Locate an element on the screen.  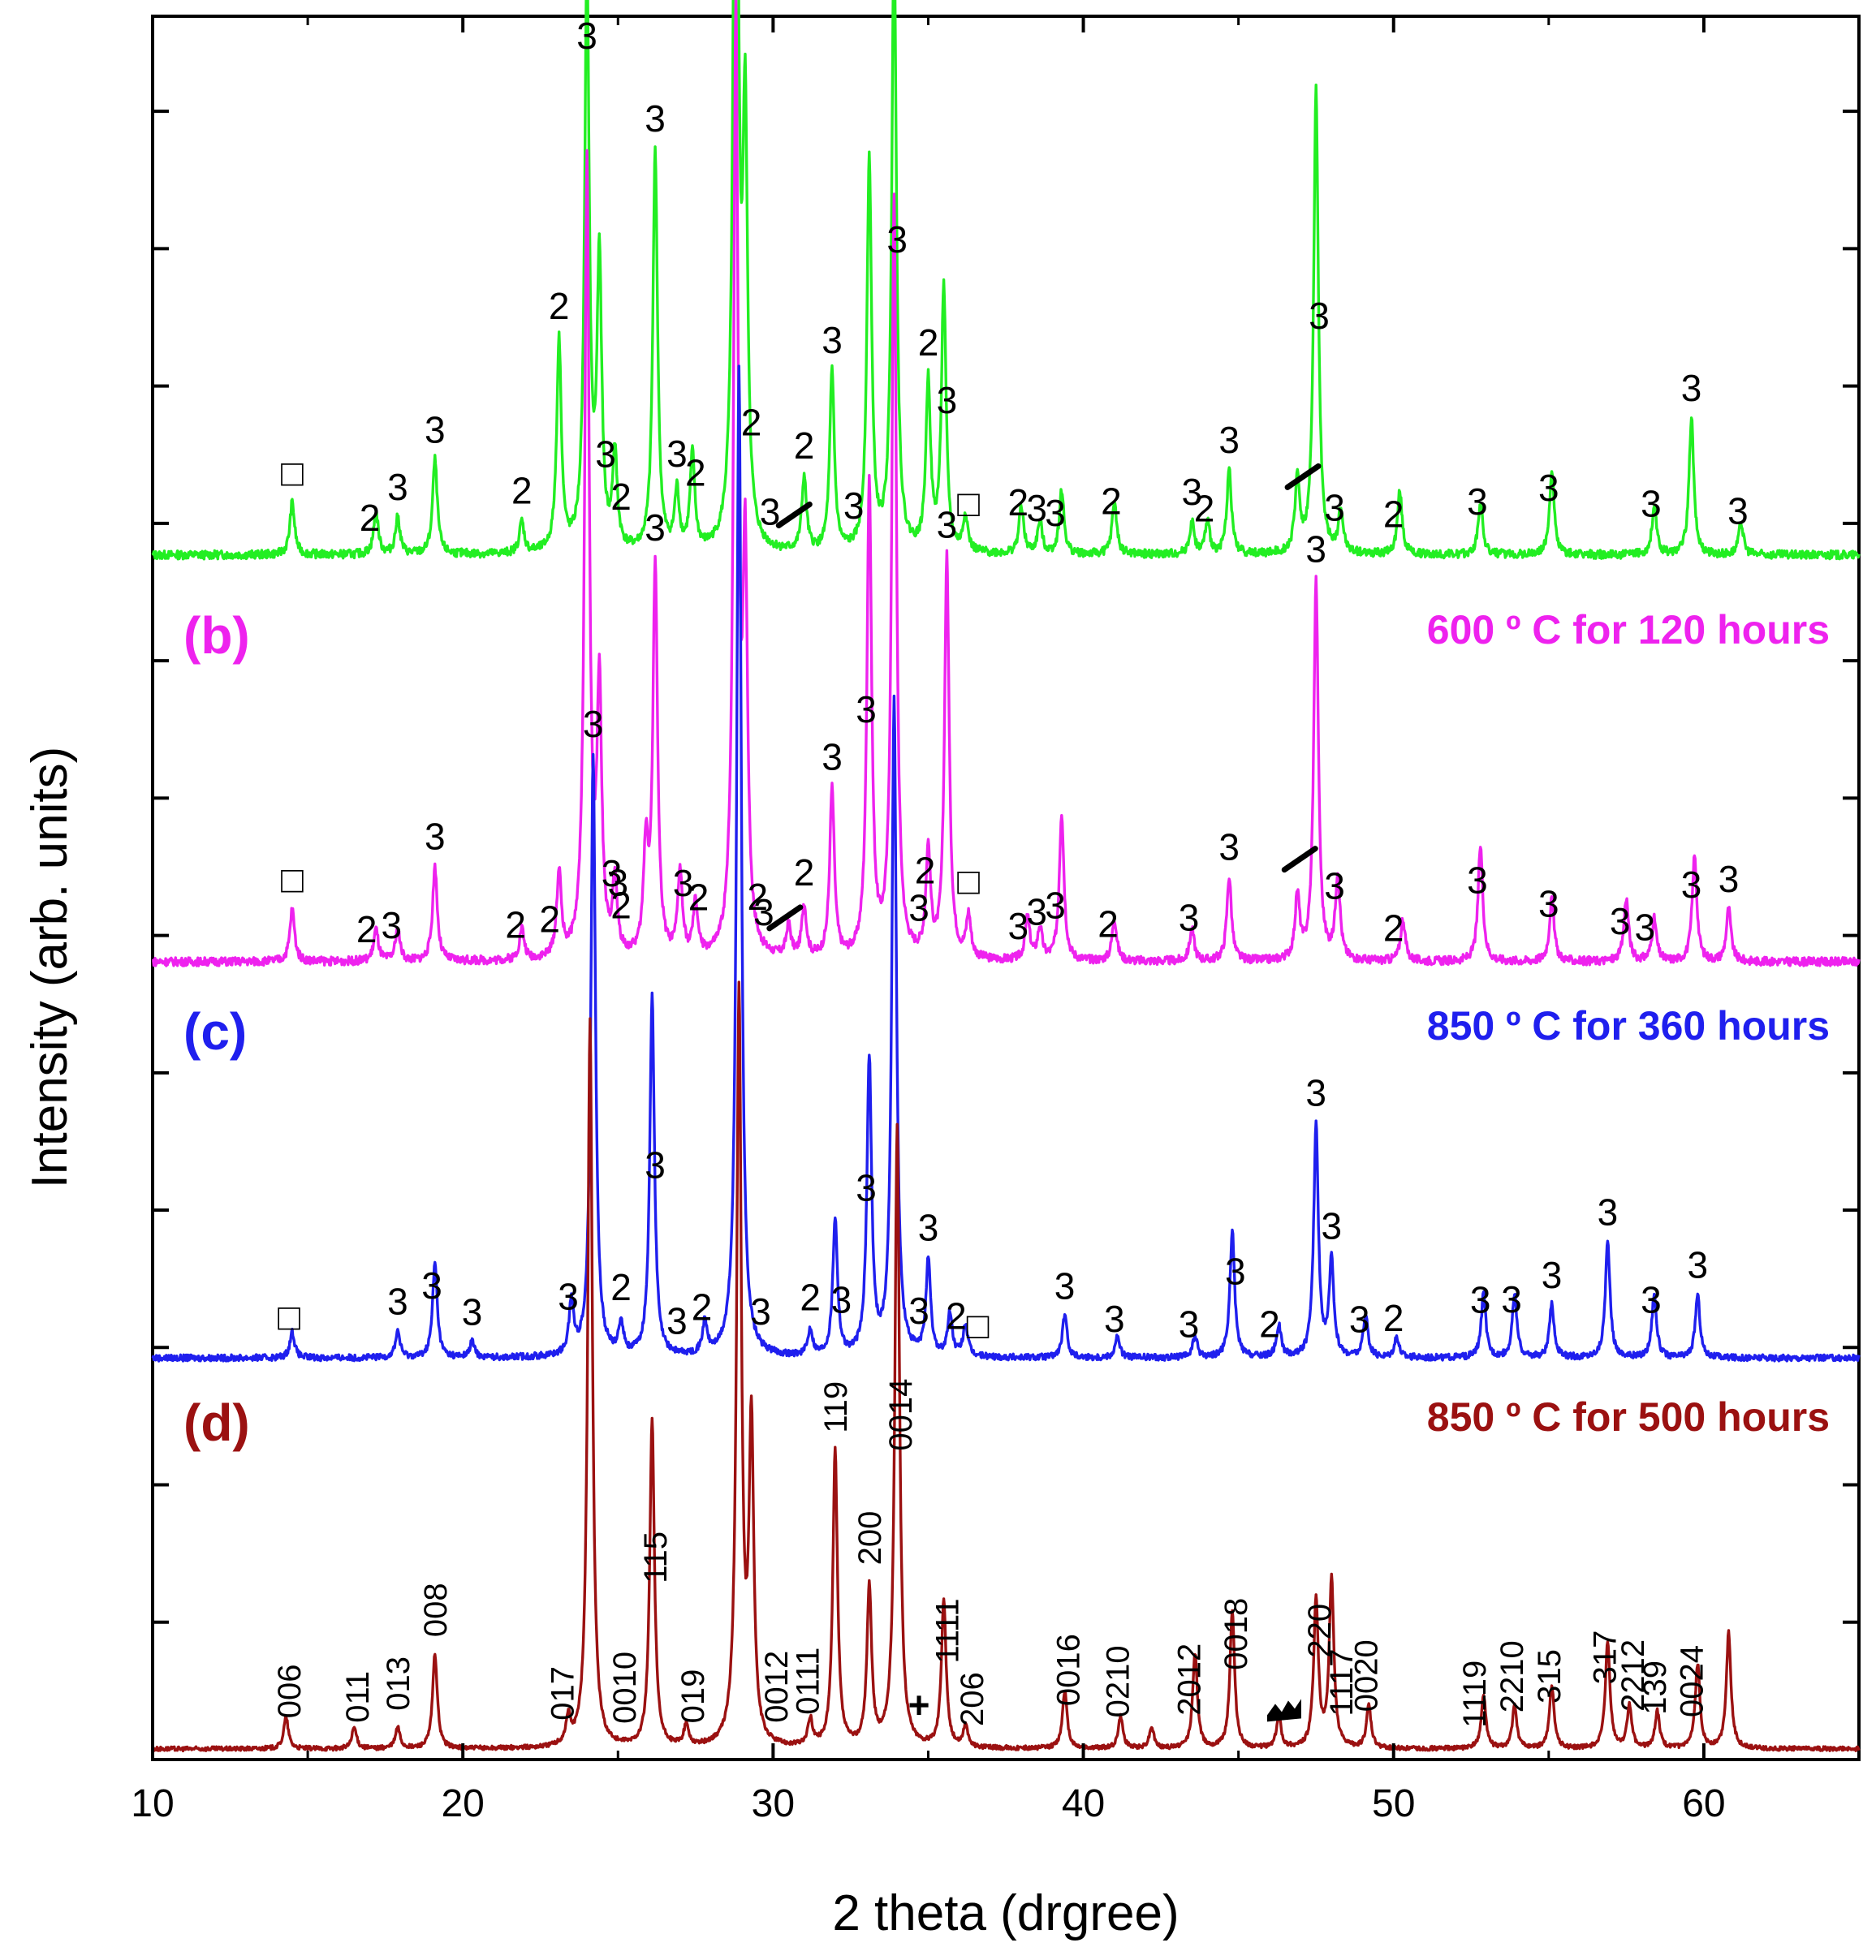
hkl-label-25: 317 is located at coordinates (1606, 1658).